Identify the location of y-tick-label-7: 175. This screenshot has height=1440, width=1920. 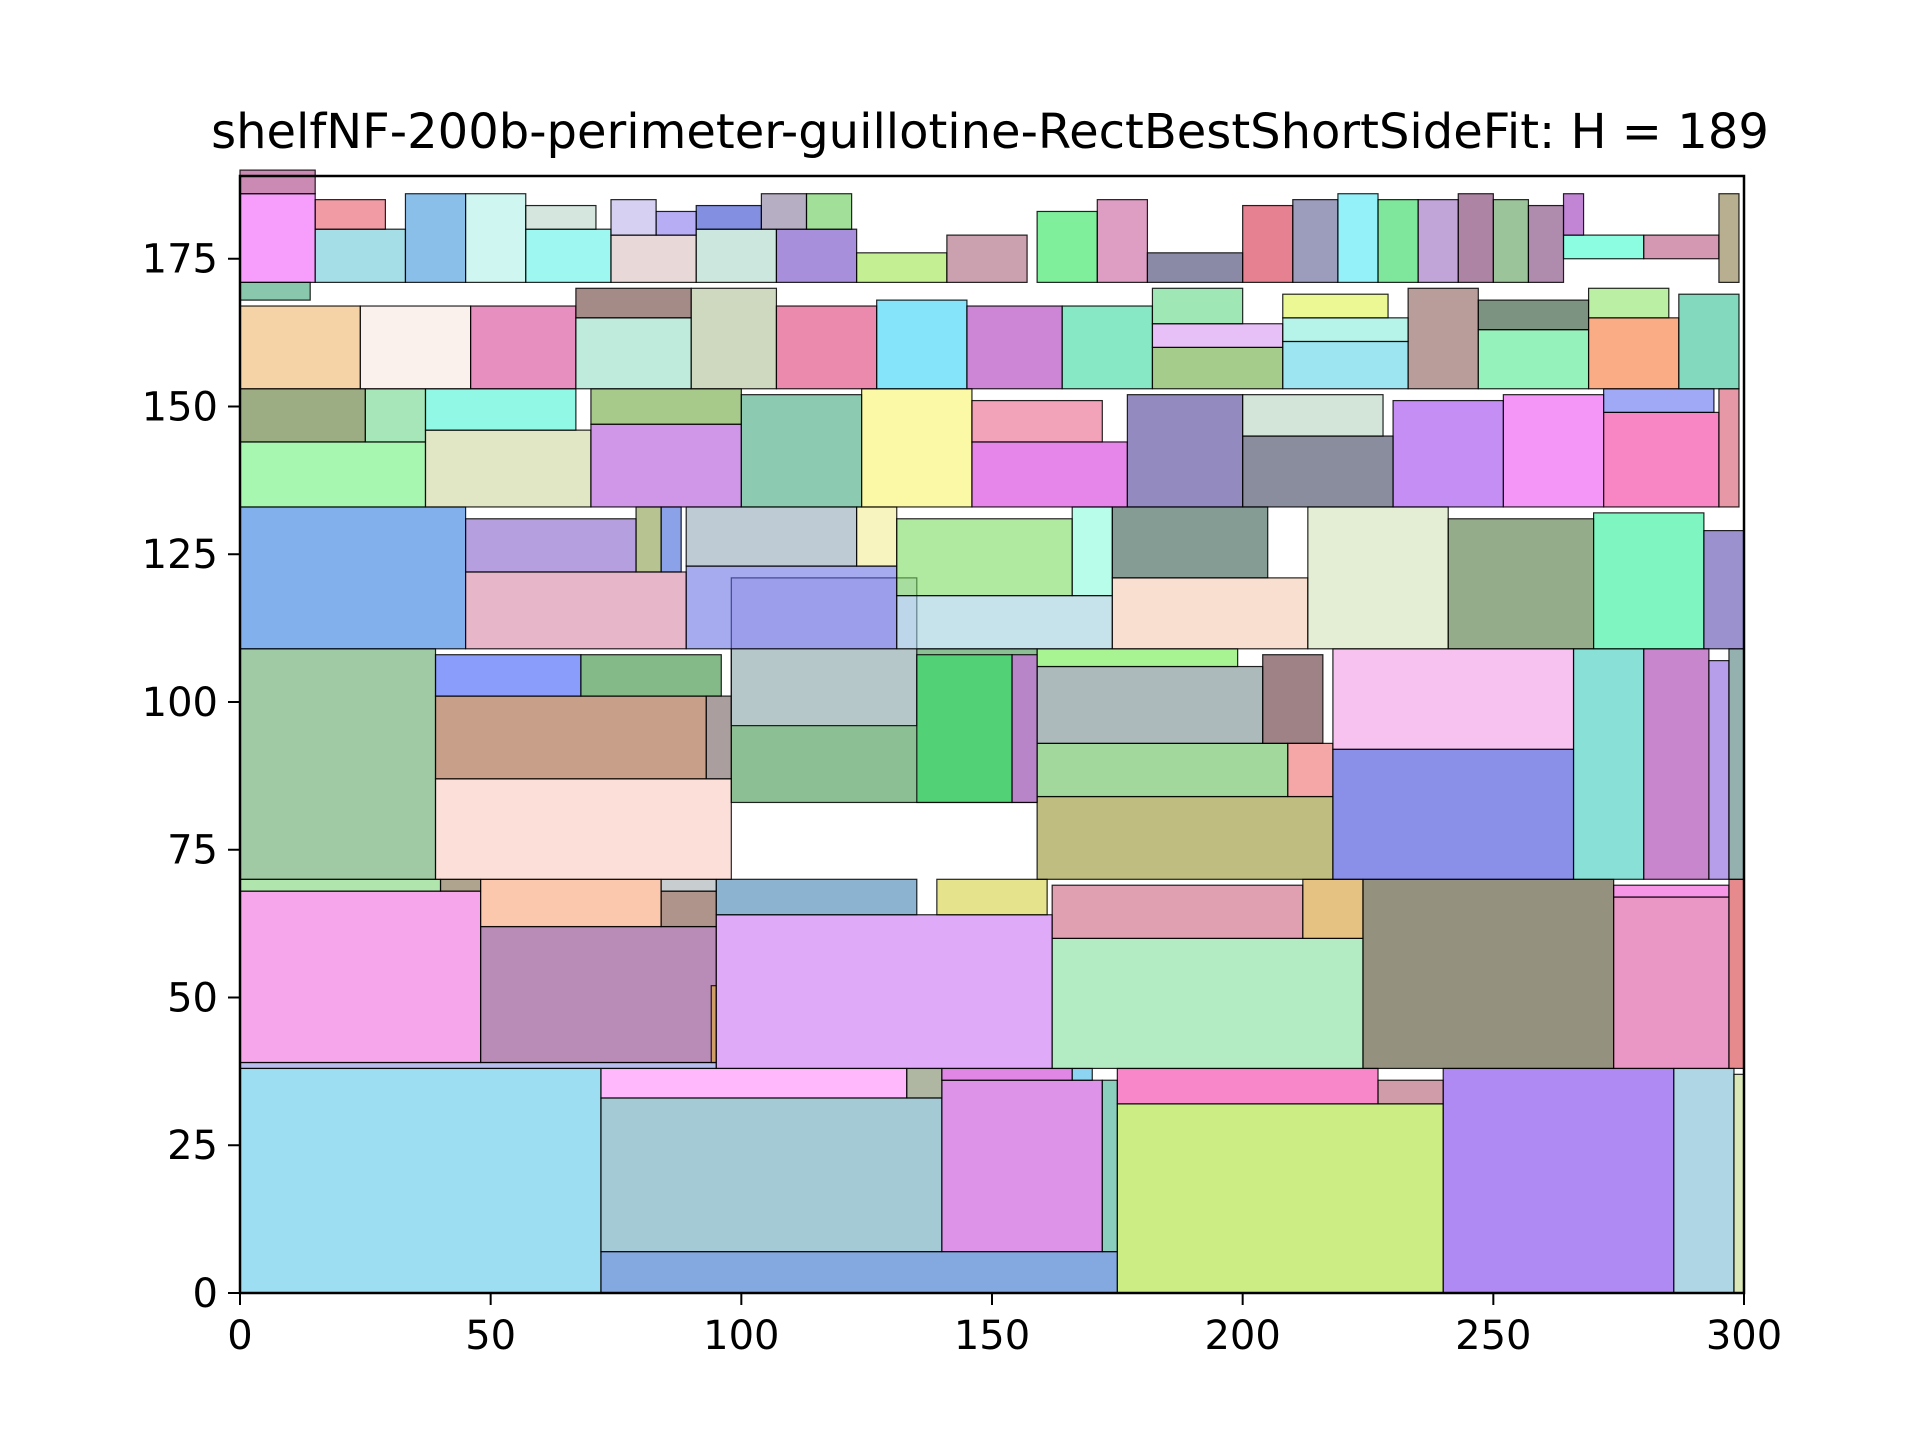
(180, 260).